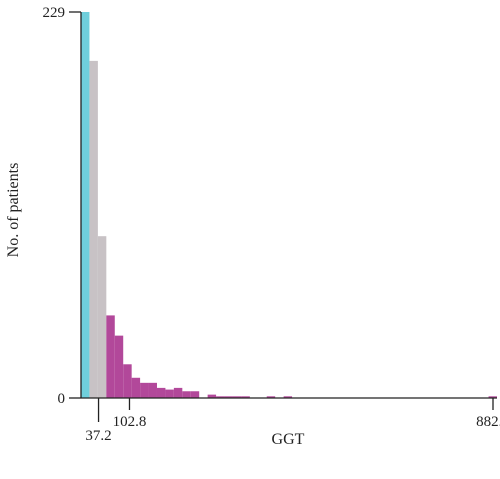 This screenshot has width=500, height=479. What do you see at coordinates (130, 422) in the screenshot?
I see `x-tick-label: 102.8` at bounding box center [130, 422].